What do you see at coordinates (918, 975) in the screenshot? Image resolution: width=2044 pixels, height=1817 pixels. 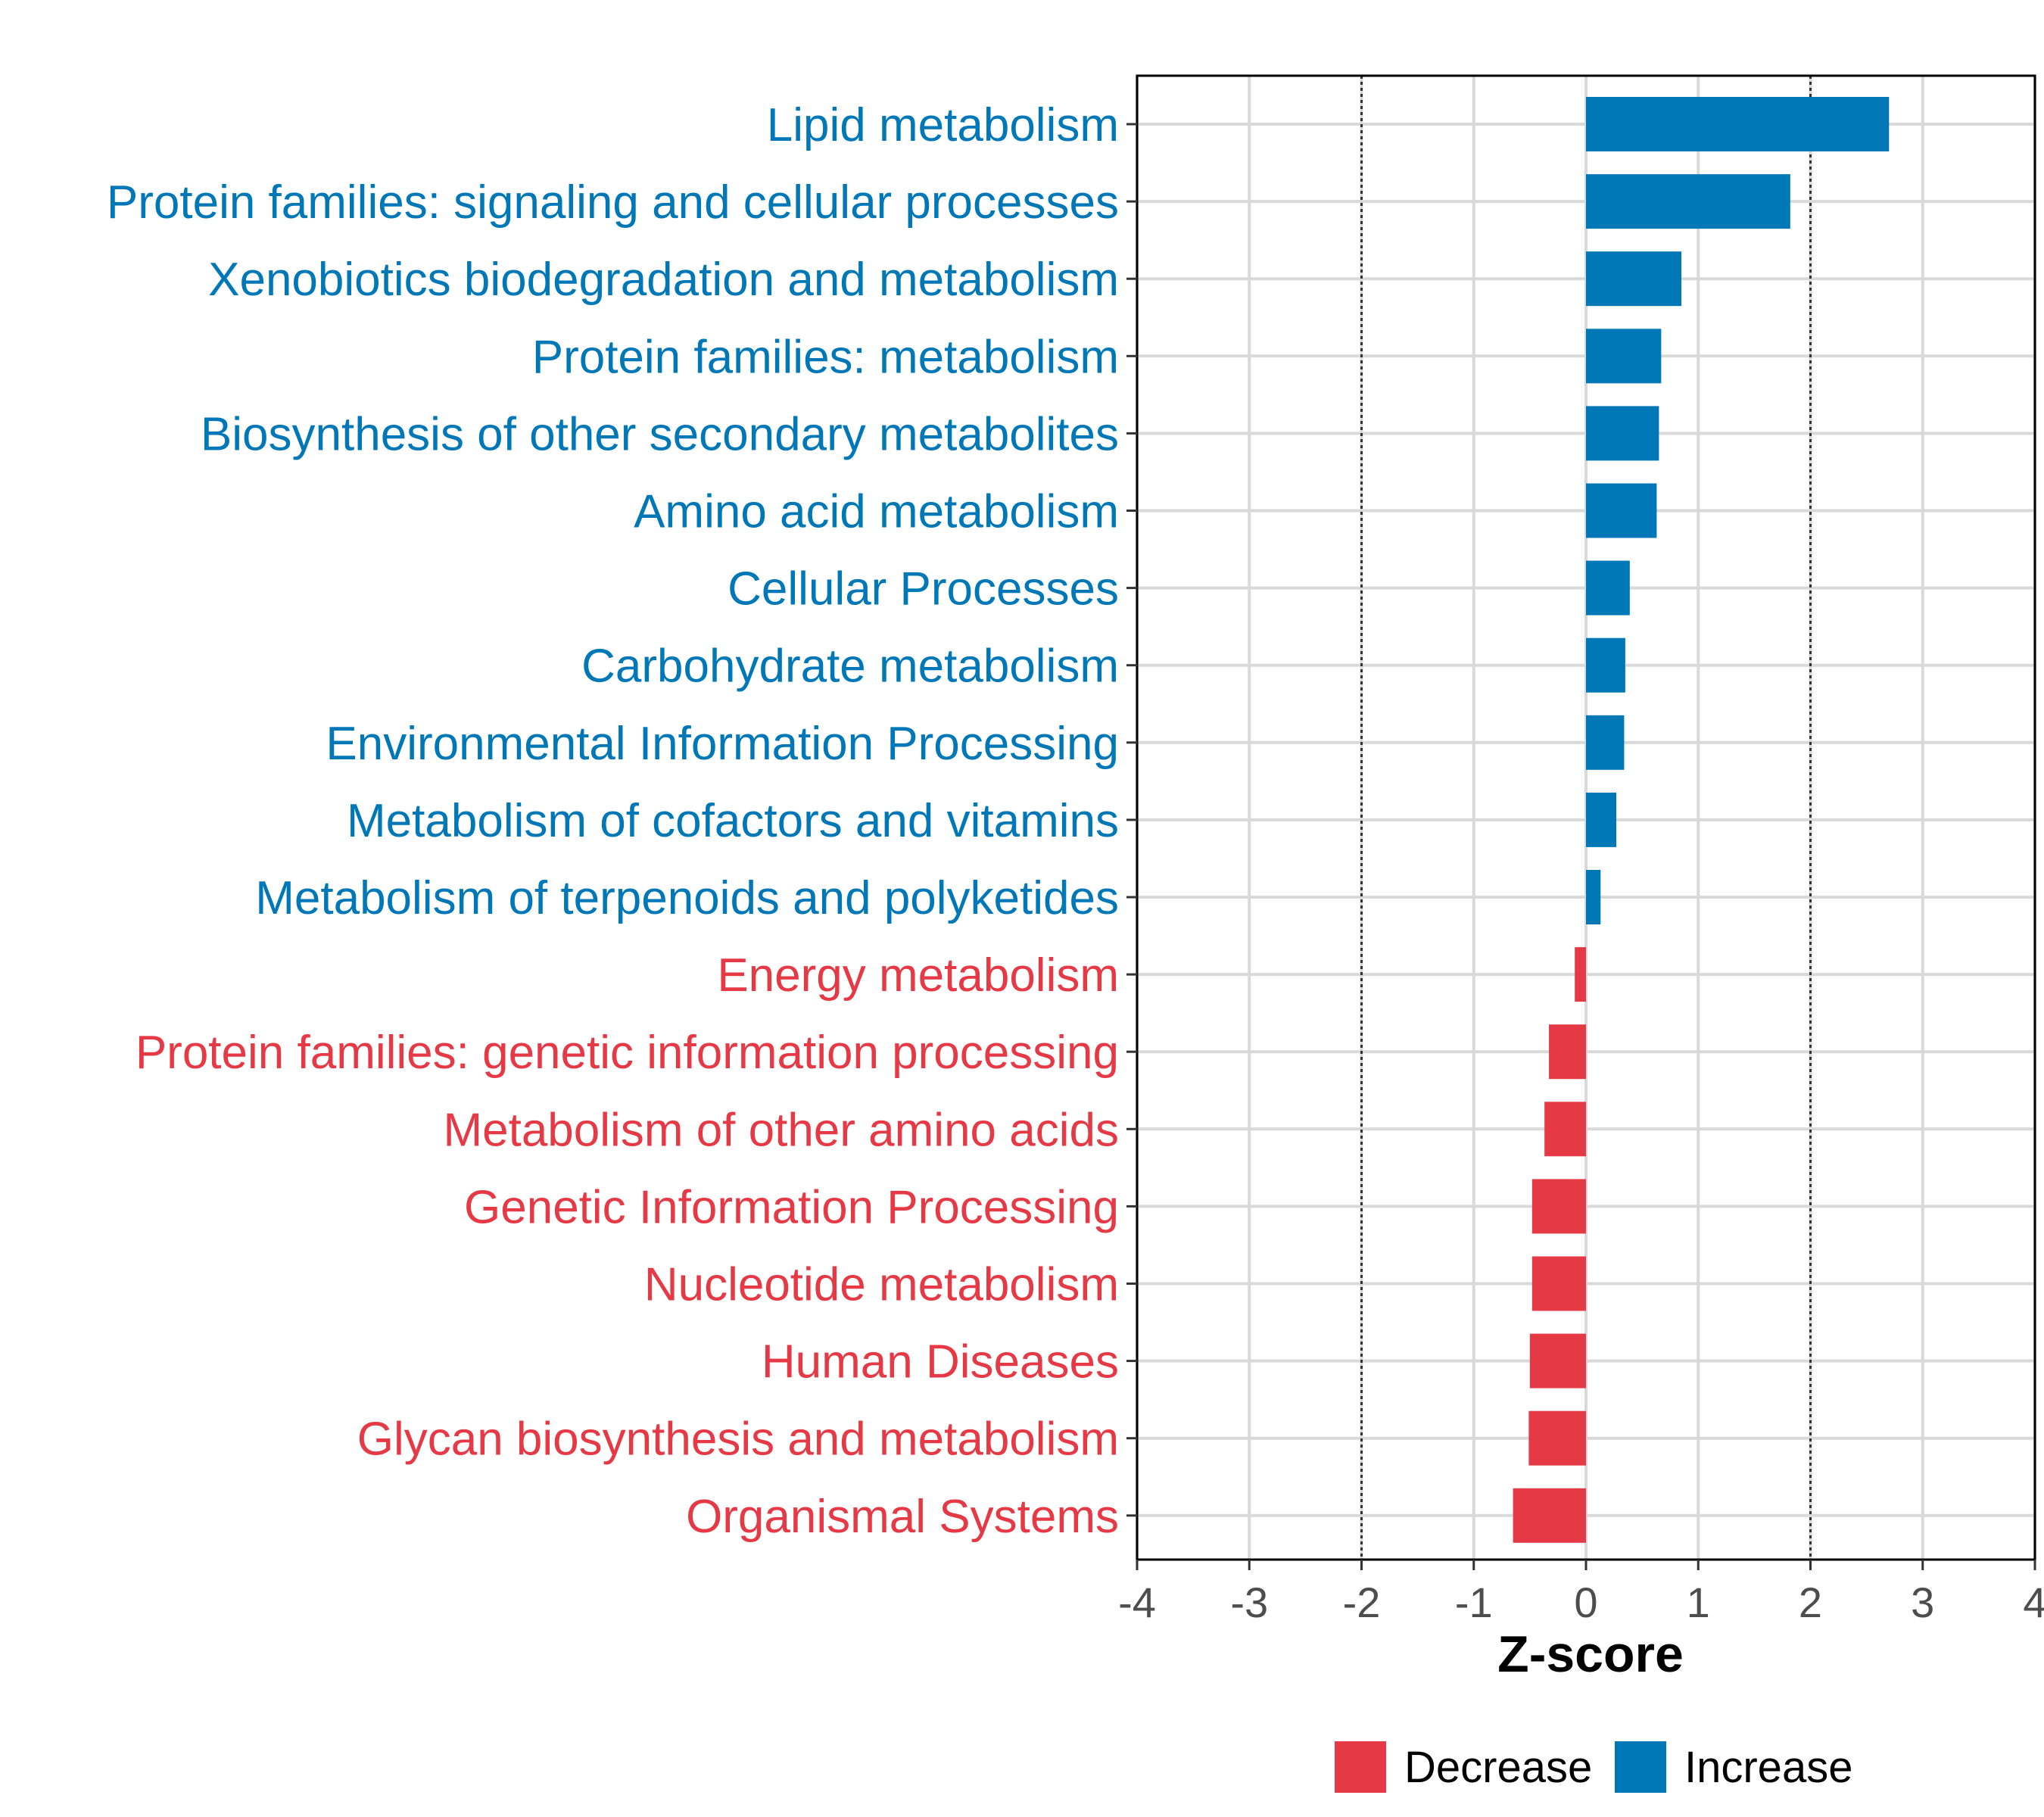 I see `category-label: Energy metabolism` at bounding box center [918, 975].